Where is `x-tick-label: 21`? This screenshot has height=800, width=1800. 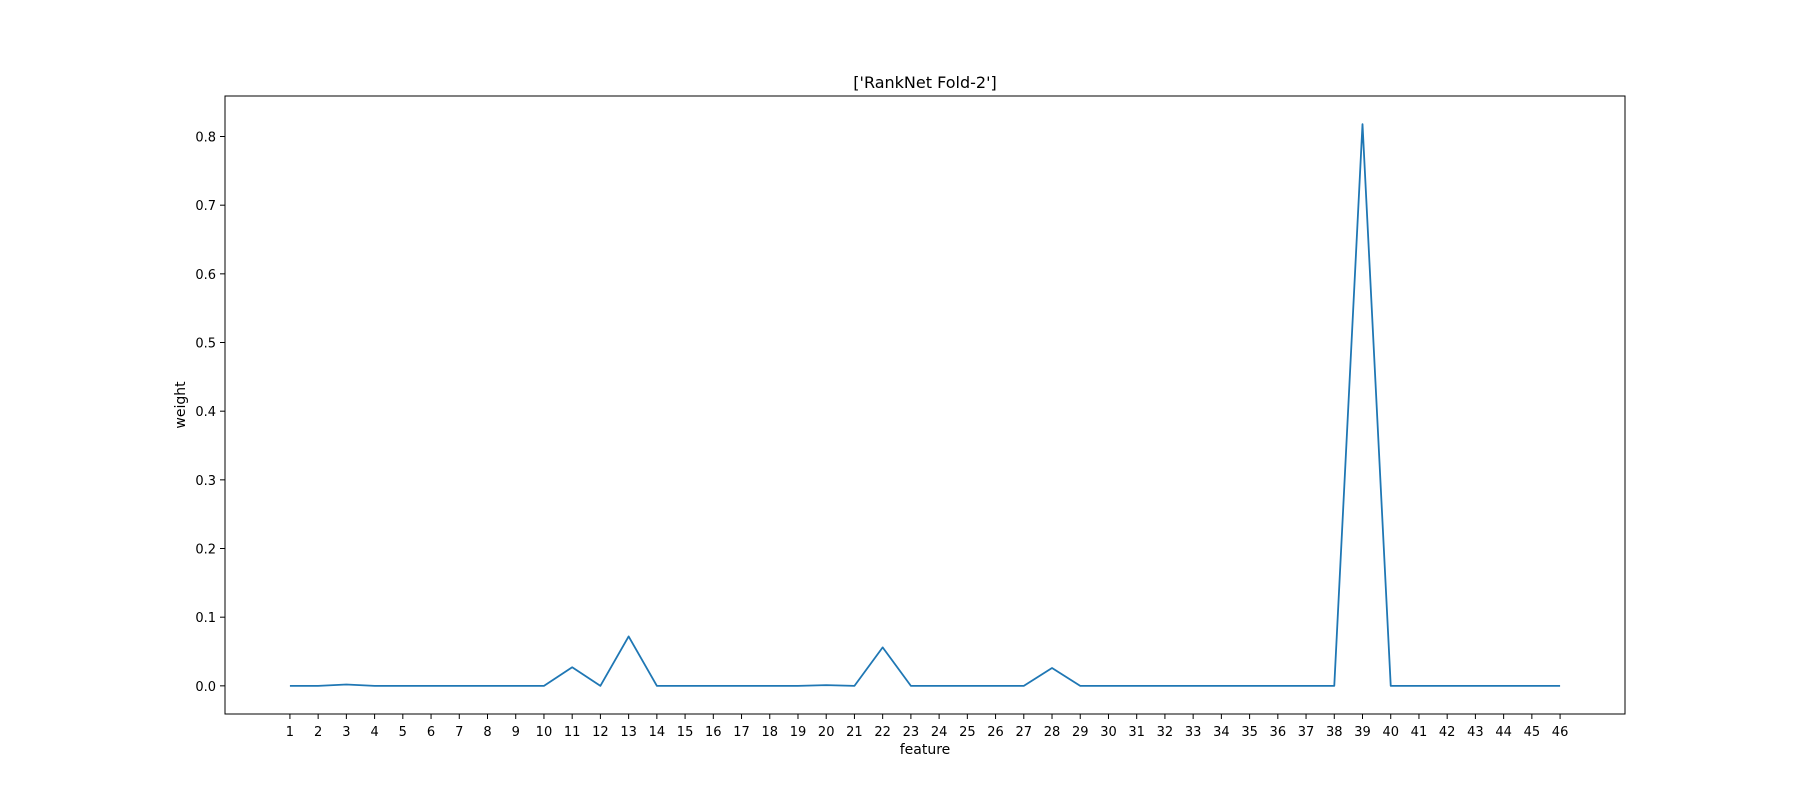 x-tick-label: 21 is located at coordinates (854, 732).